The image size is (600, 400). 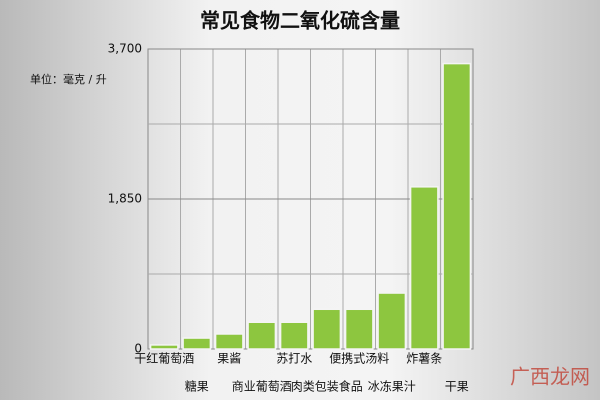 I want to click on x-tick-label: 便携式汤料, so click(x=359, y=358).